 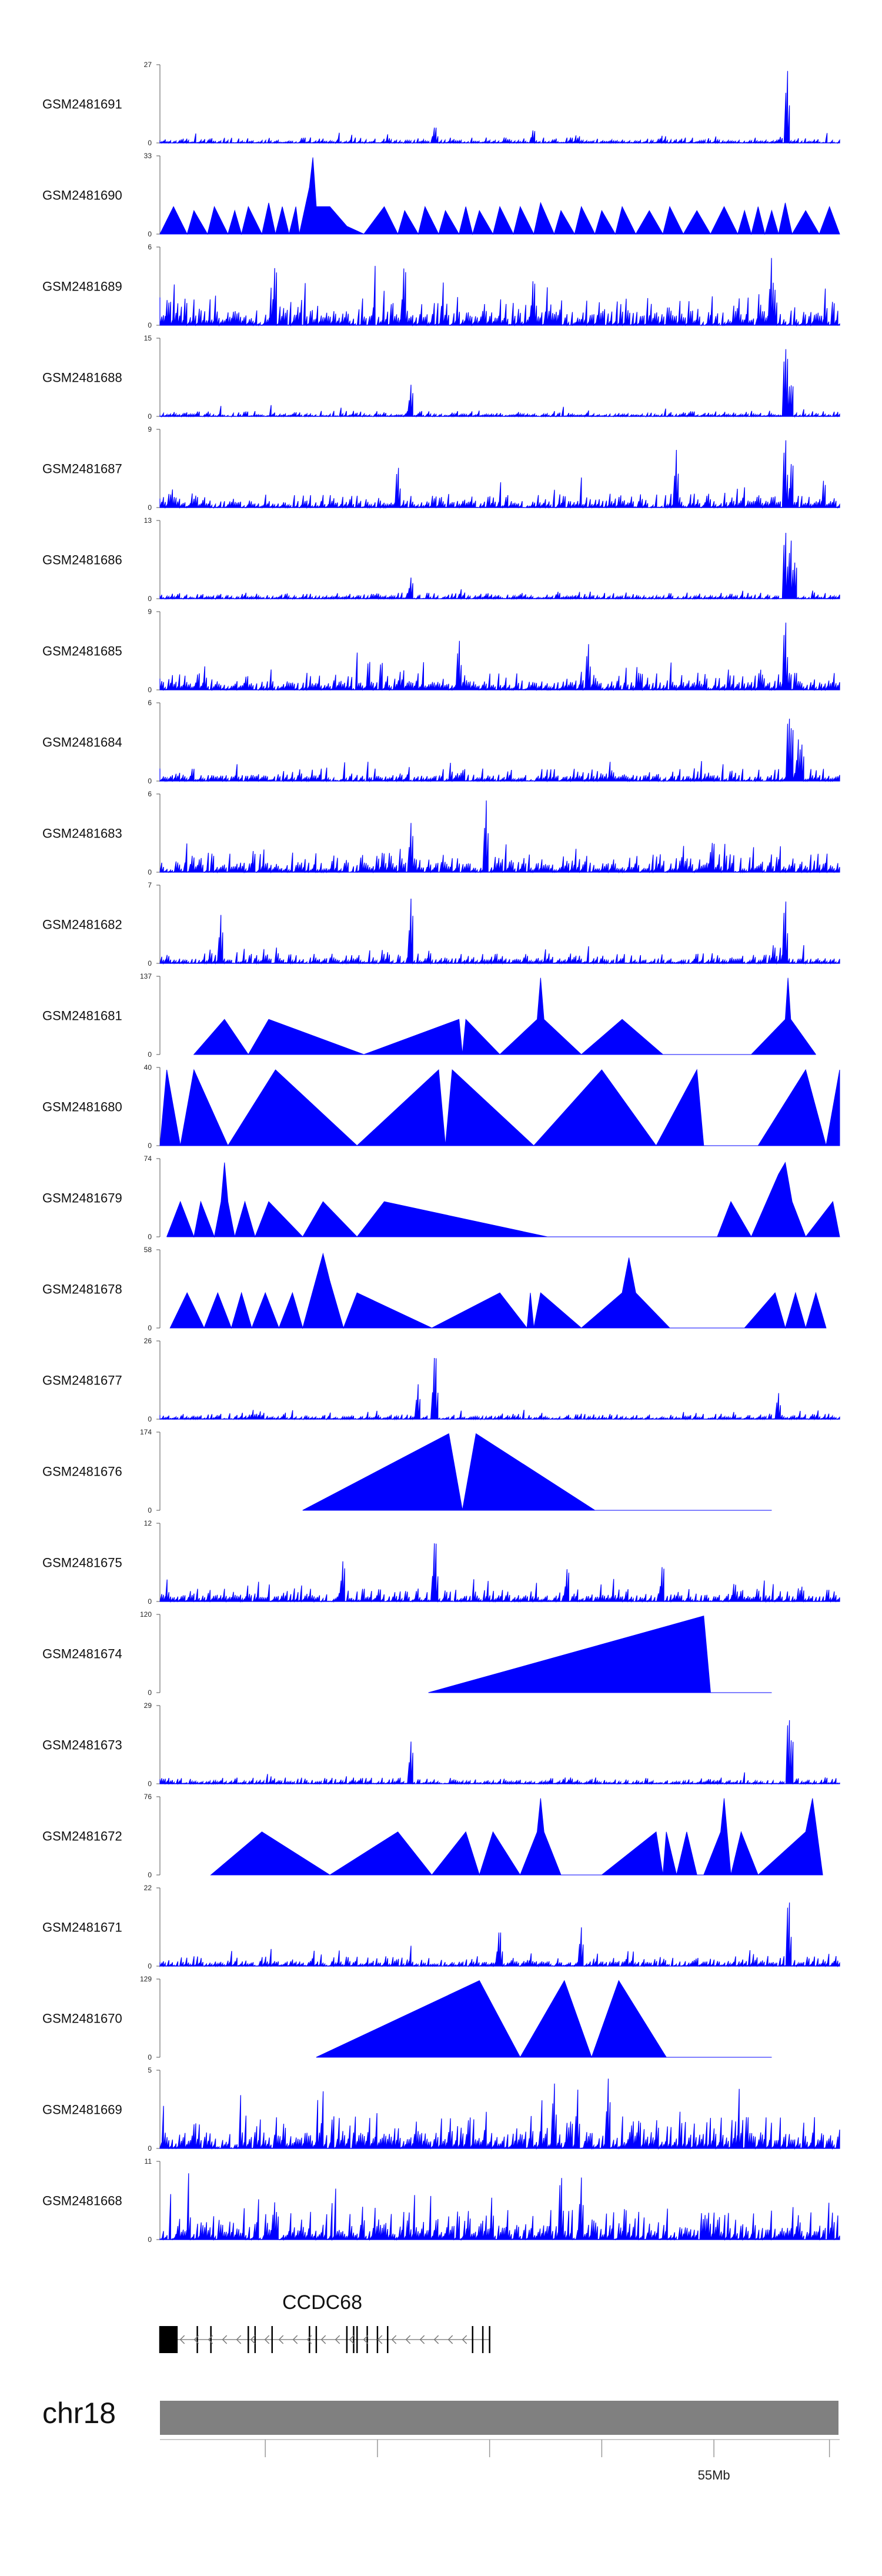 What do you see at coordinates (82, 1836) in the screenshot?
I see `track-label: GSM2481672` at bounding box center [82, 1836].